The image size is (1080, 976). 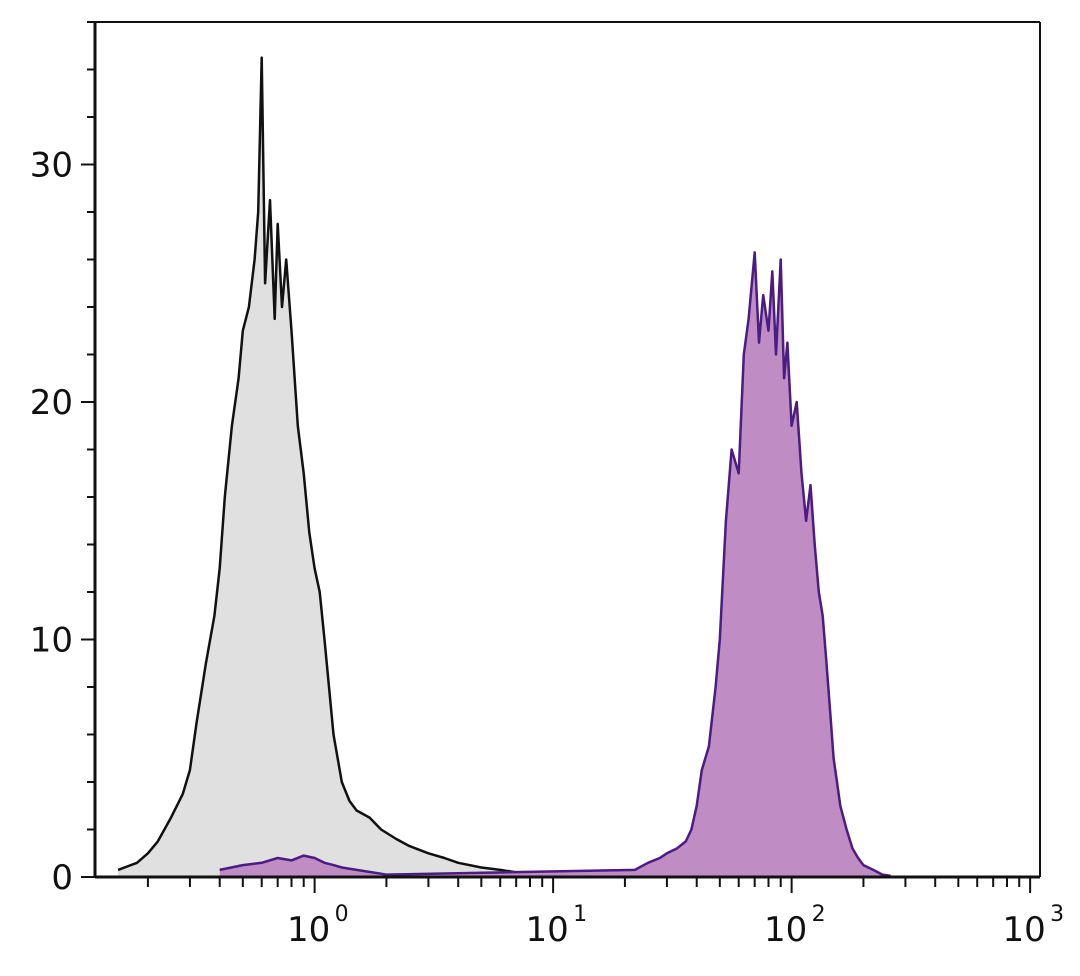 What do you see at coordinates (51, 166) in the screenshot?
I see `y-tick-label-30: 30` at bounding box center [51, 166].